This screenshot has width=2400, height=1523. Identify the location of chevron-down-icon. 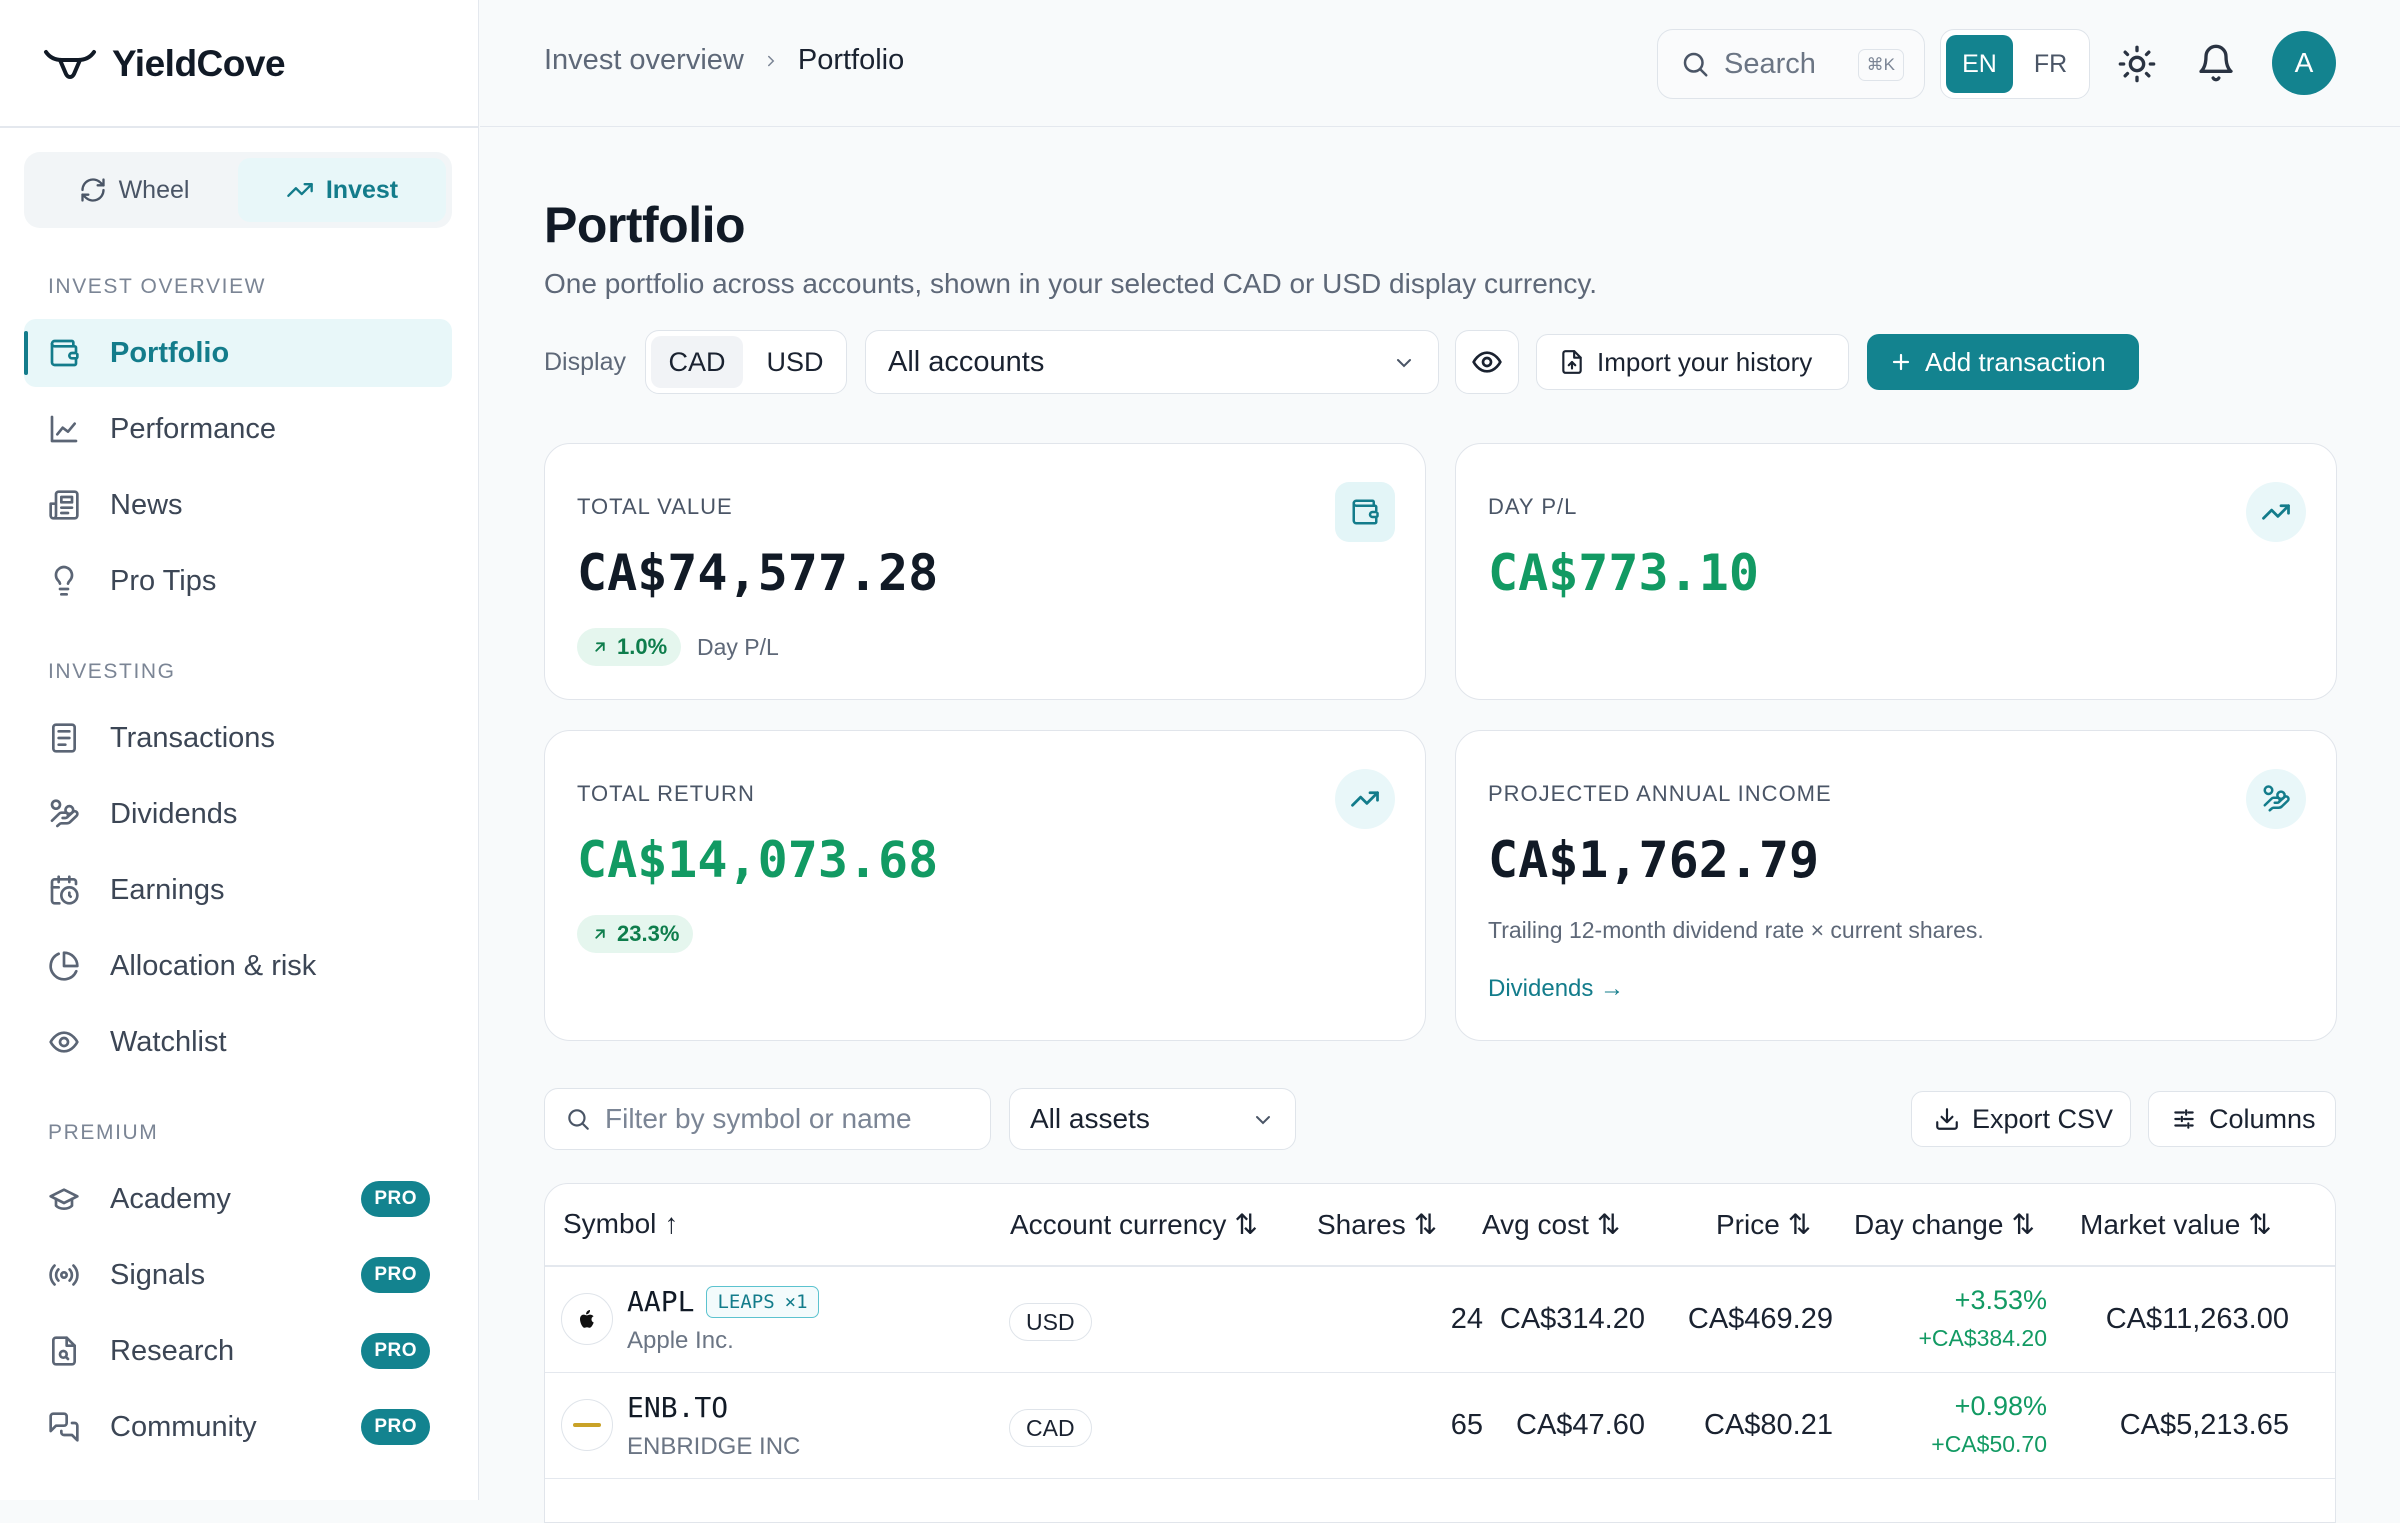
(1263, 1120).